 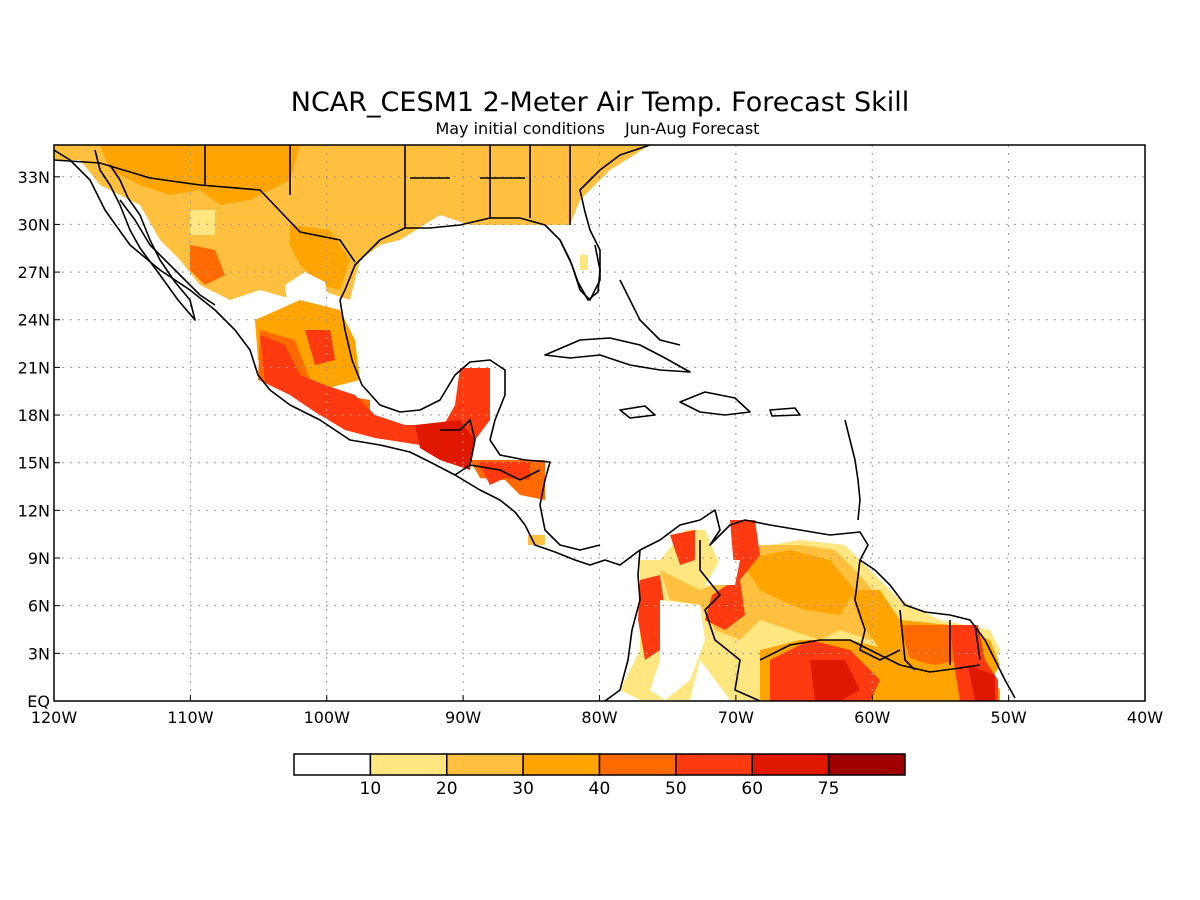 I want to click on coast-mexico-gulf-west, so click(x=422, y=370).